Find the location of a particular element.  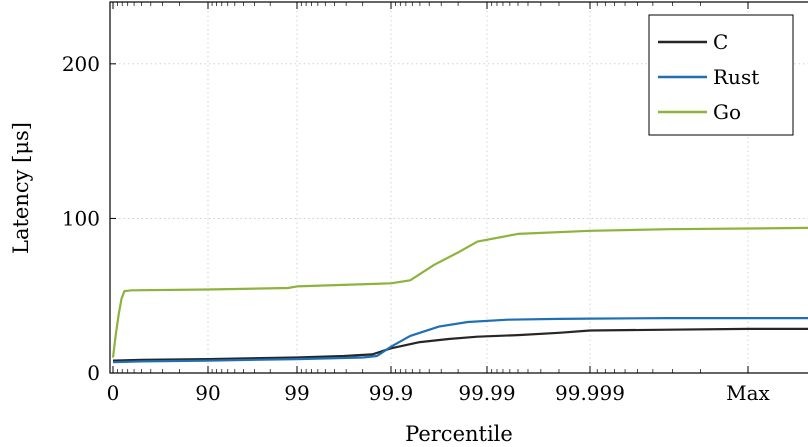

legend-label-rust: Rust is located at coordinates (736, 77).